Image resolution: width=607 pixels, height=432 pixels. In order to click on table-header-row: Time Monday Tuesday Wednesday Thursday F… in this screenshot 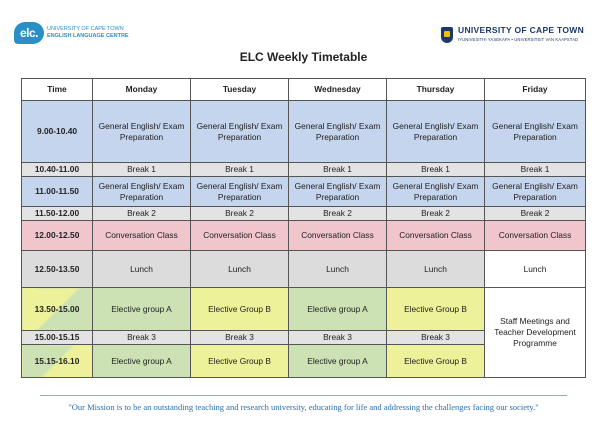, I will do `click(303, 89)`.